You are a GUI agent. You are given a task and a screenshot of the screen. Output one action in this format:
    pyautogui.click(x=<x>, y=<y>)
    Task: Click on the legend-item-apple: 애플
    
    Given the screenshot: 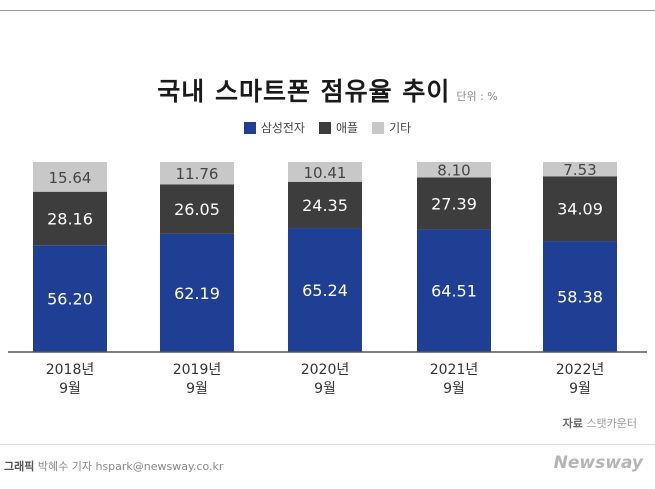 What is the action you would take?
    pyautogui.click(x=338, y=127)
    